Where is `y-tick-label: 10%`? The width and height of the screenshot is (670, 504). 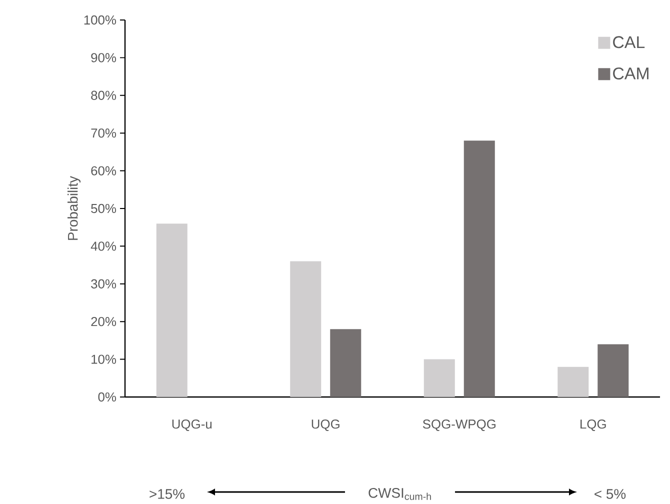
y-tick-label: 10% is located at coordinates (104, 359).